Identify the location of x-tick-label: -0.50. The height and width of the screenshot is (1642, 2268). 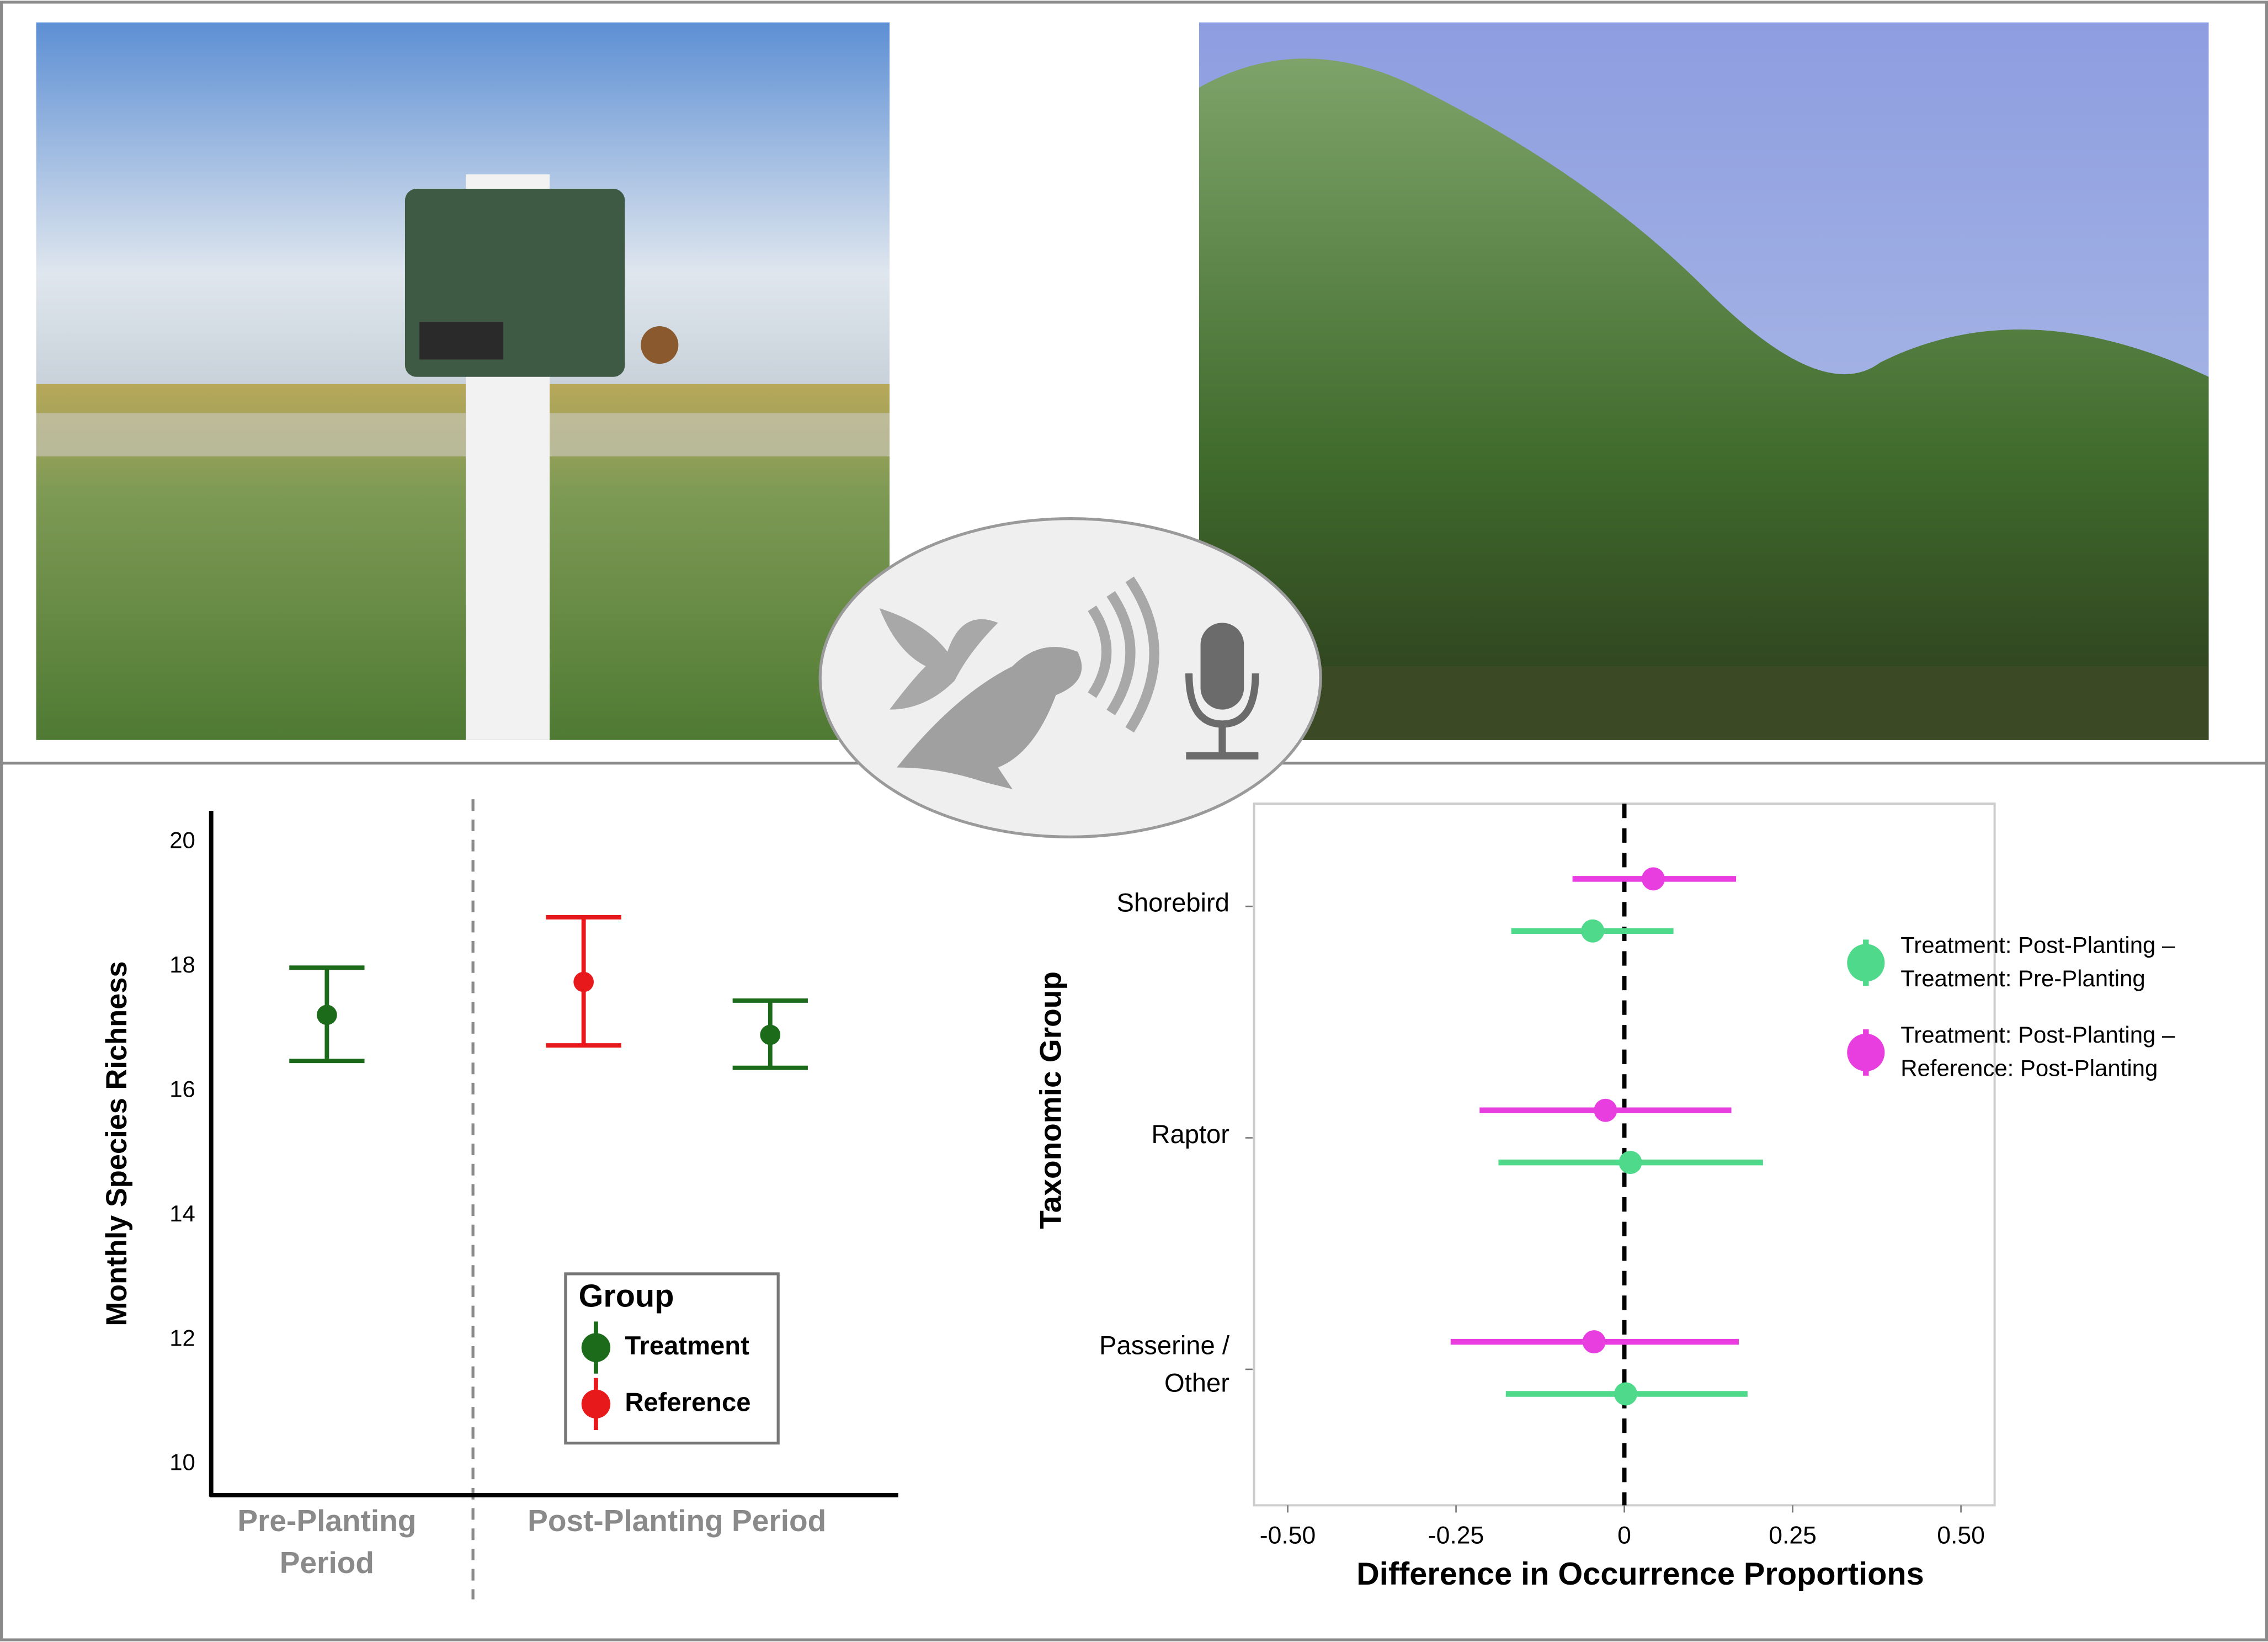
(1288, 1535).